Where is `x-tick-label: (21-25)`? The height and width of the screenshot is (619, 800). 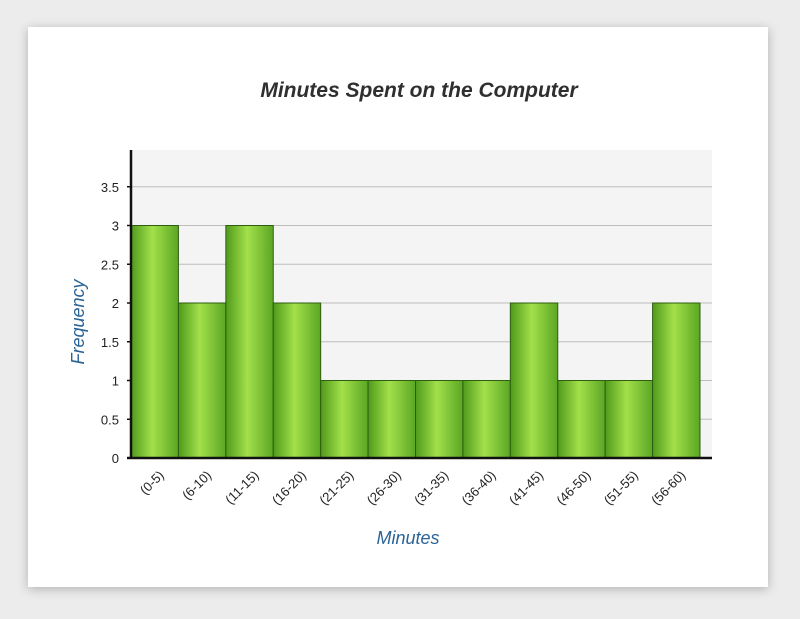
x-tick-label: (21-25) is located at coordinates (336, 488).